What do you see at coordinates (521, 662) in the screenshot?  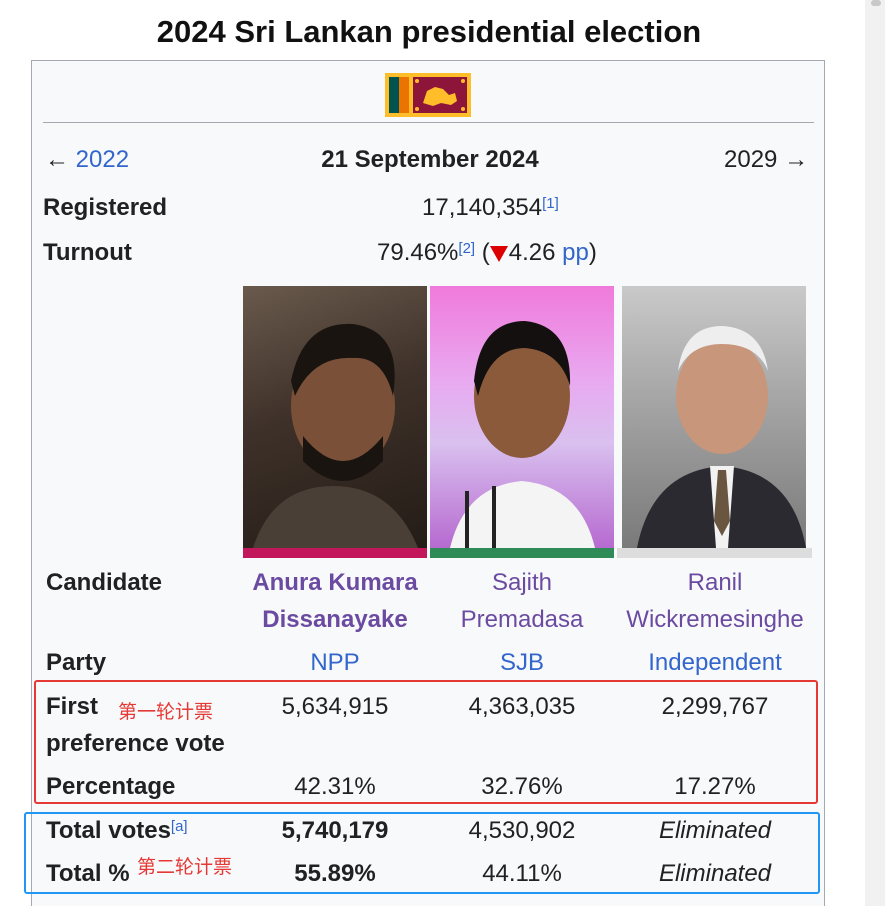 I see `party-link-sjb: SJB` at bounding box center [521, 662].